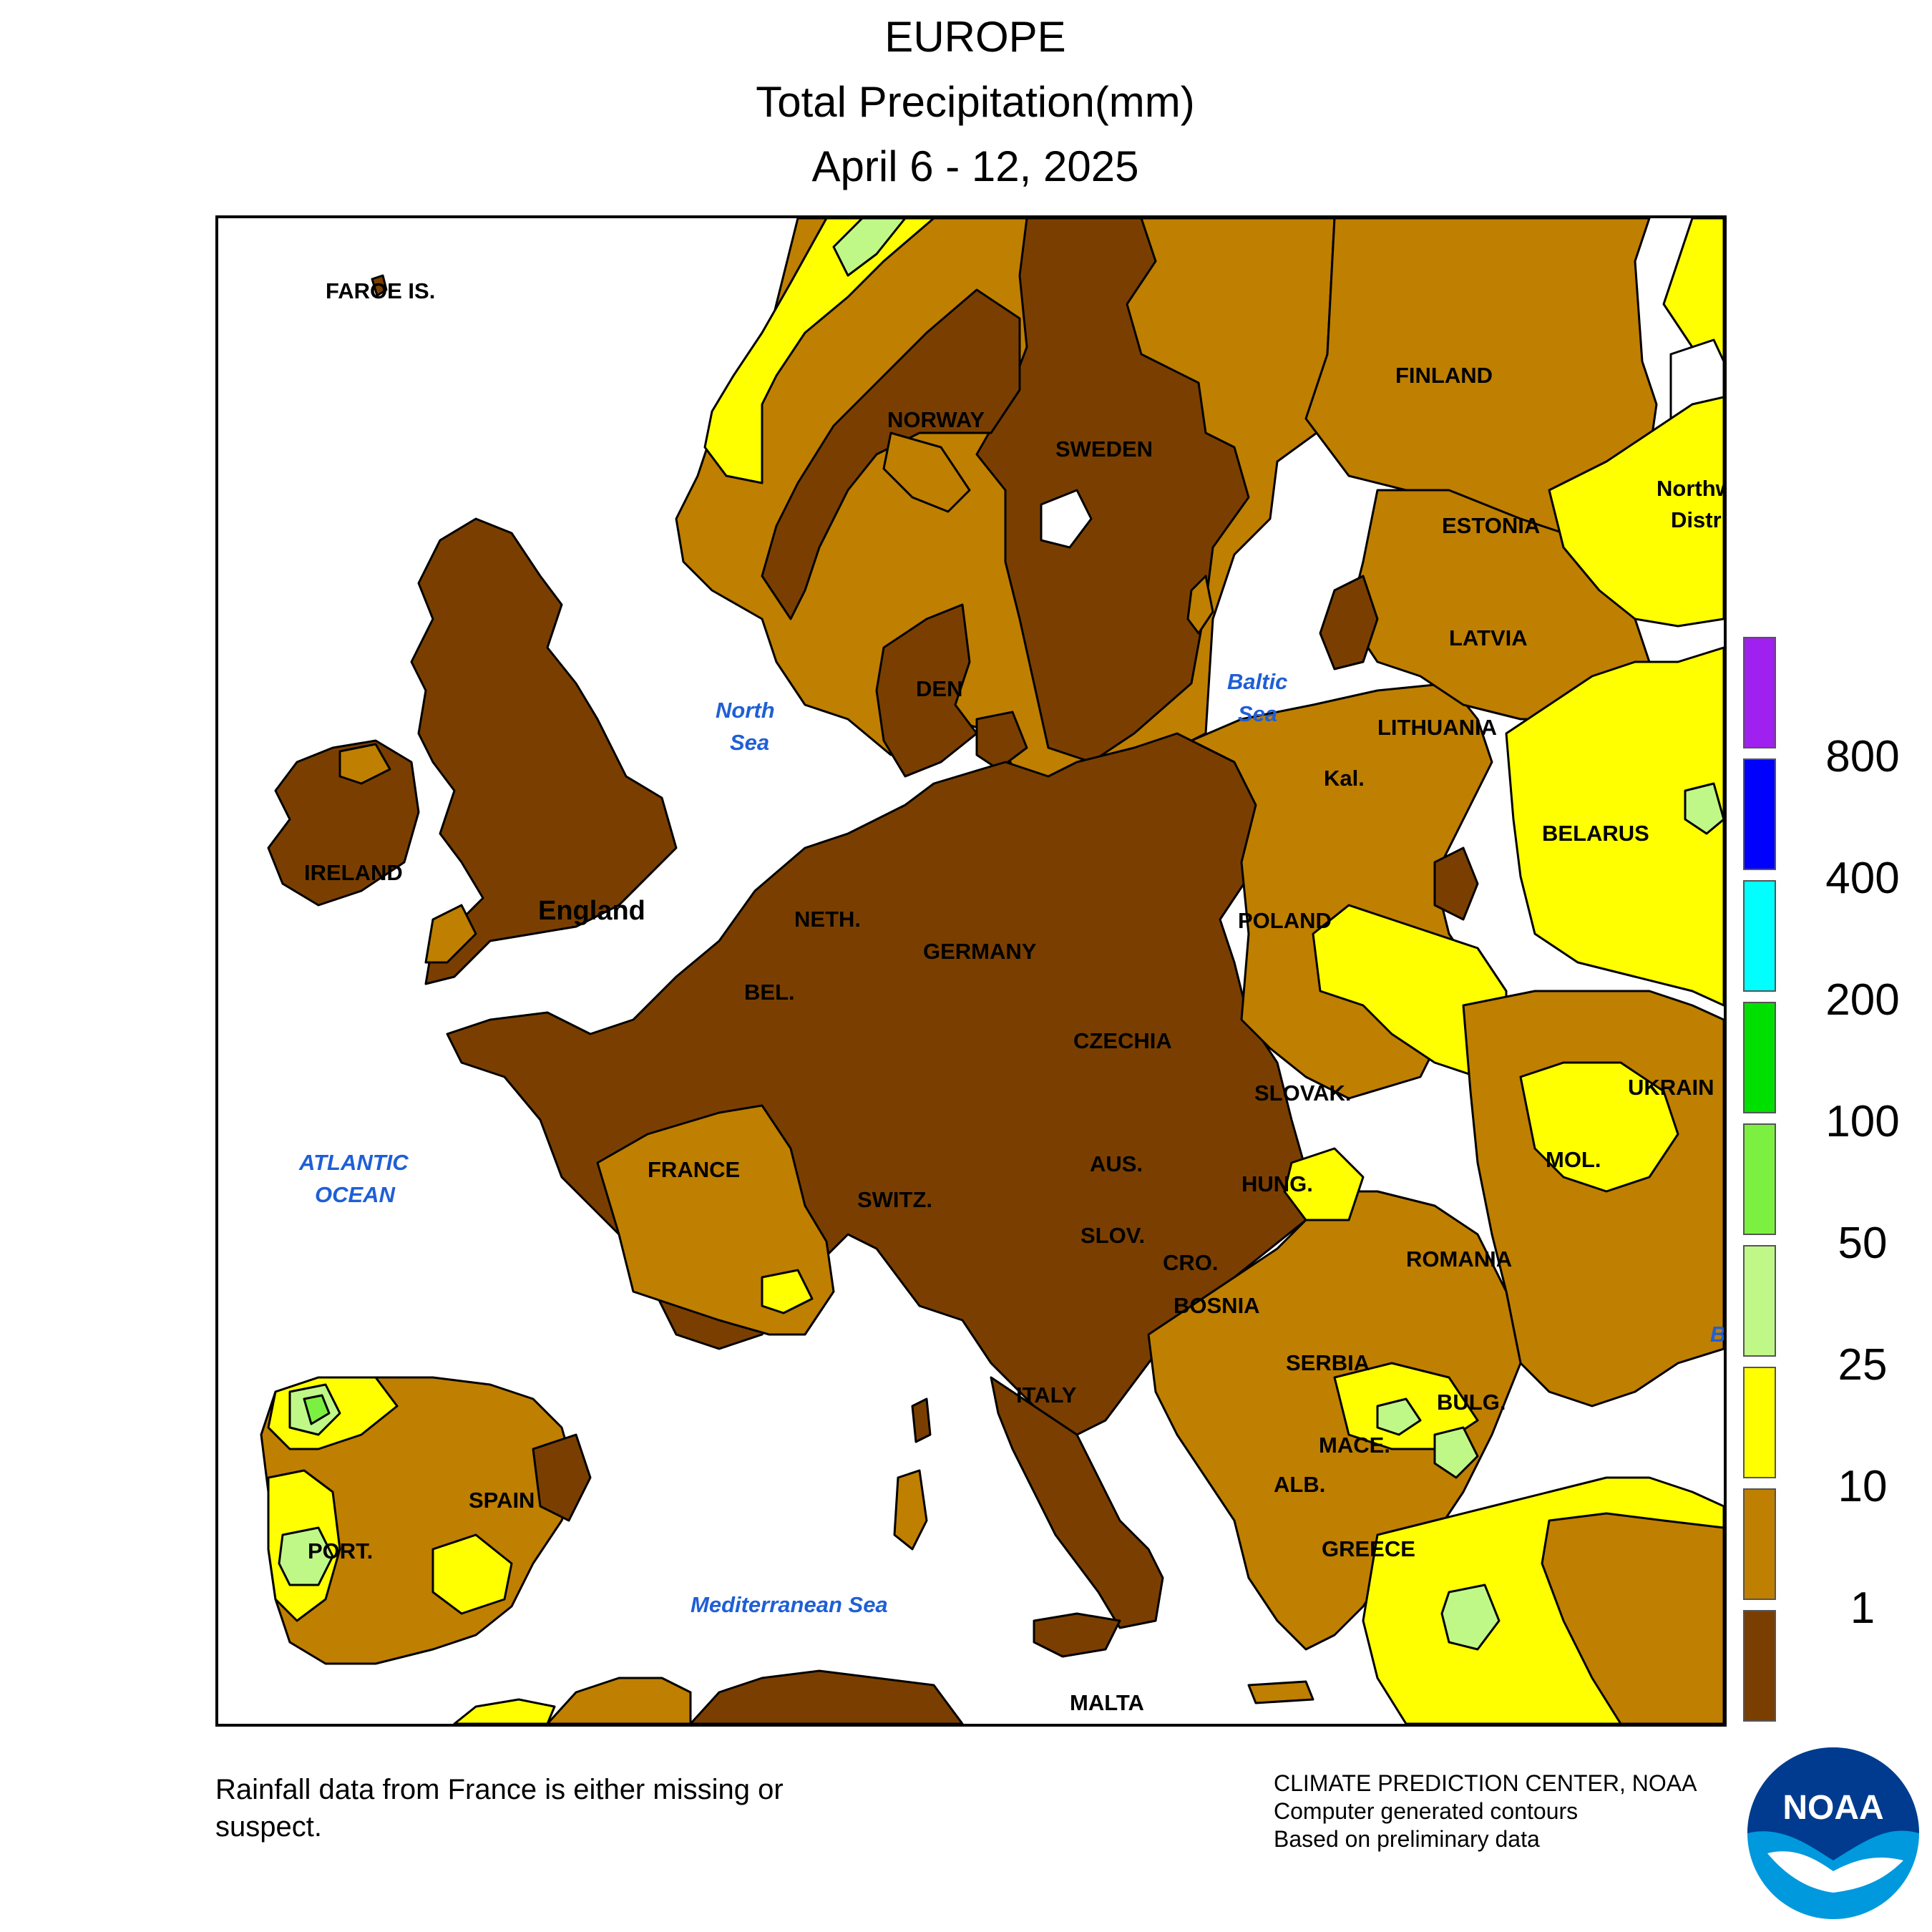 The height and width of the screenshot is (1932, 1932). What do you see at coordinates (1122, 1040) in the screenshot?
I see `label-czechia: CZECHIA` at bounding box center [1122, 1040].